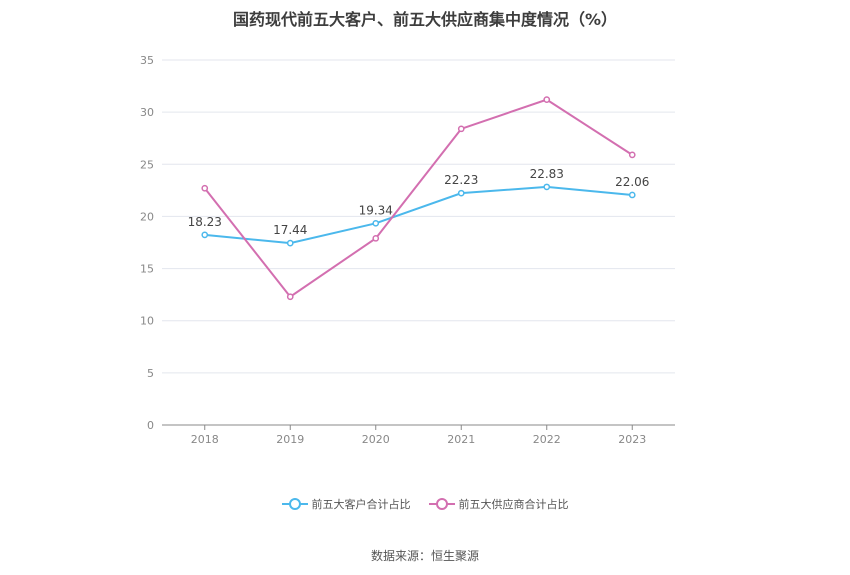 Image resolution: width=850 pixels, height=575 pixels. I want to click on data-label: 22.23, so click(461, 180).